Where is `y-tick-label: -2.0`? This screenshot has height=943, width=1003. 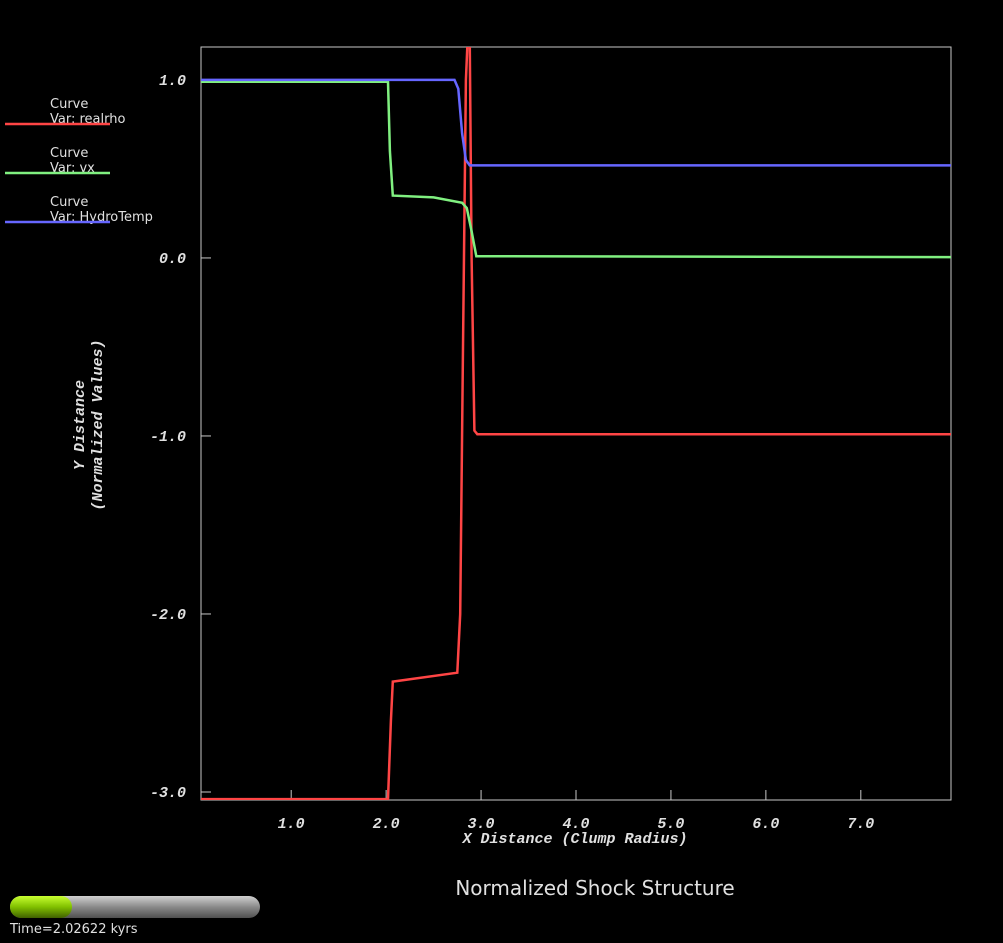
y-tick-label: -2.0 is located at coordinates (168, 615).